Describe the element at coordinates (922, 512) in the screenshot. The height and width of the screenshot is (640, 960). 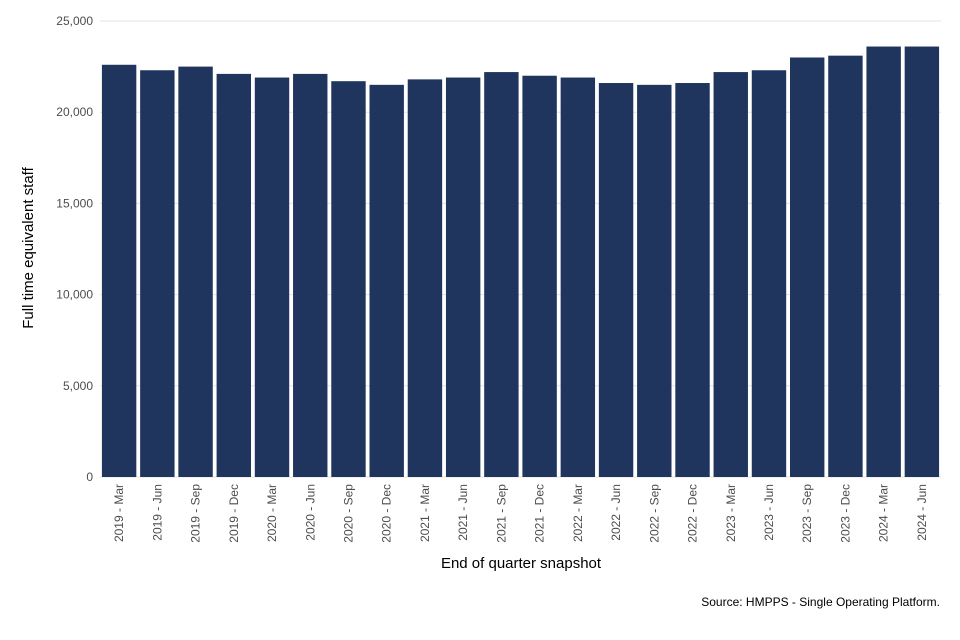
I see `x-tick-label: 2024 - Jun` at that location.